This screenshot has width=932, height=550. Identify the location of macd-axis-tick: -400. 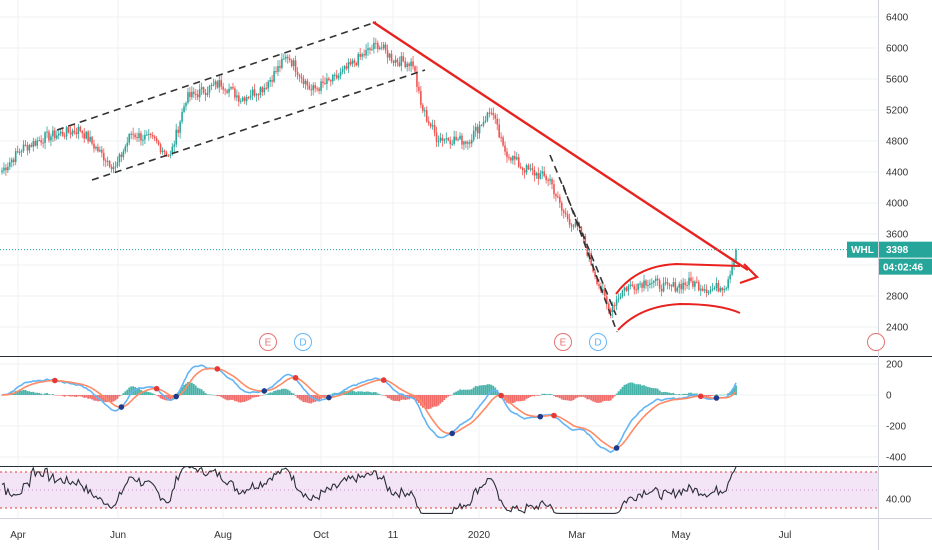
(896, 458).